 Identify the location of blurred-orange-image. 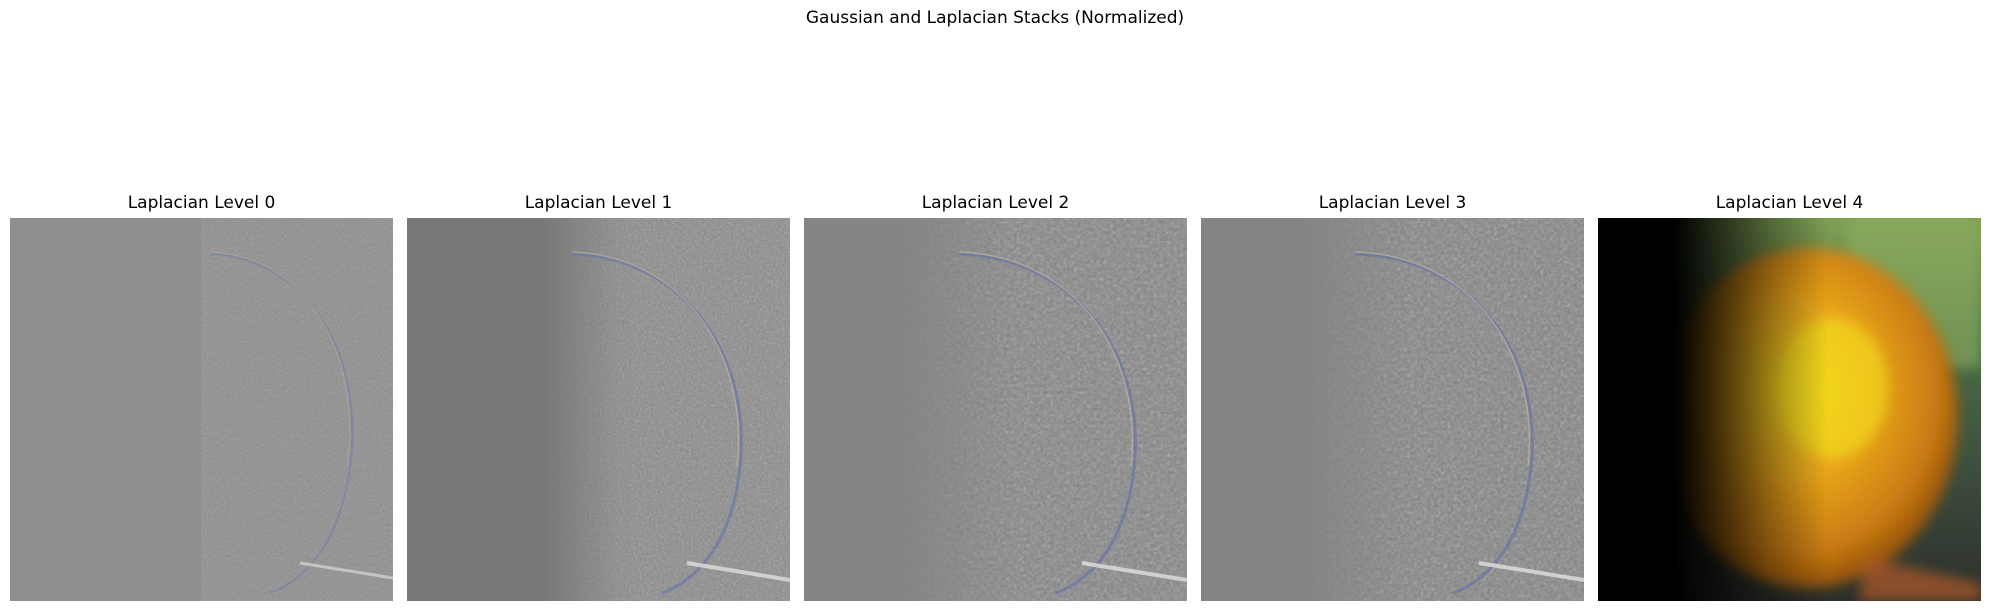
(1789, 409).